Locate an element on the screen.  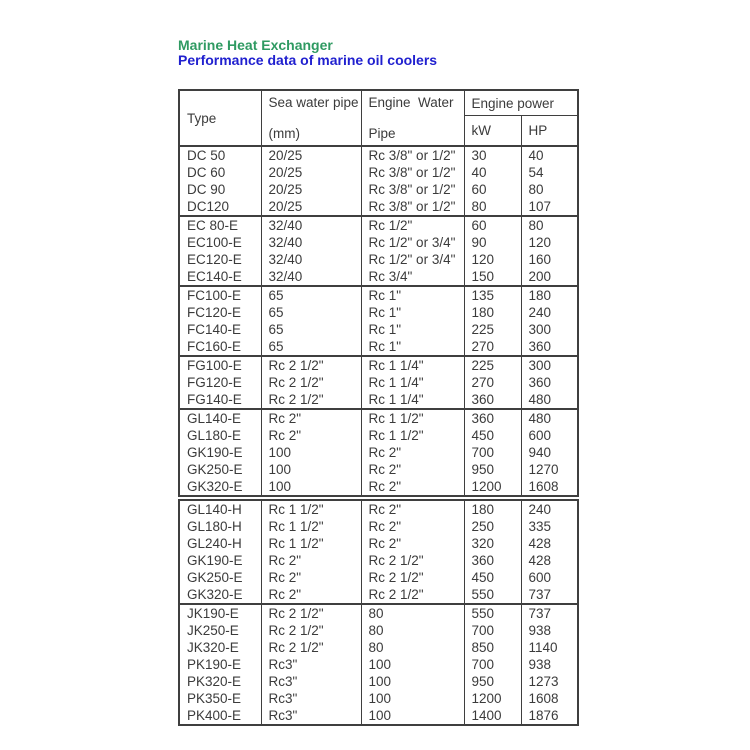
table-row: DC 60 20/25 Rc 3/8" or 1/2" 40 54 is located at coordinates (378, 172).